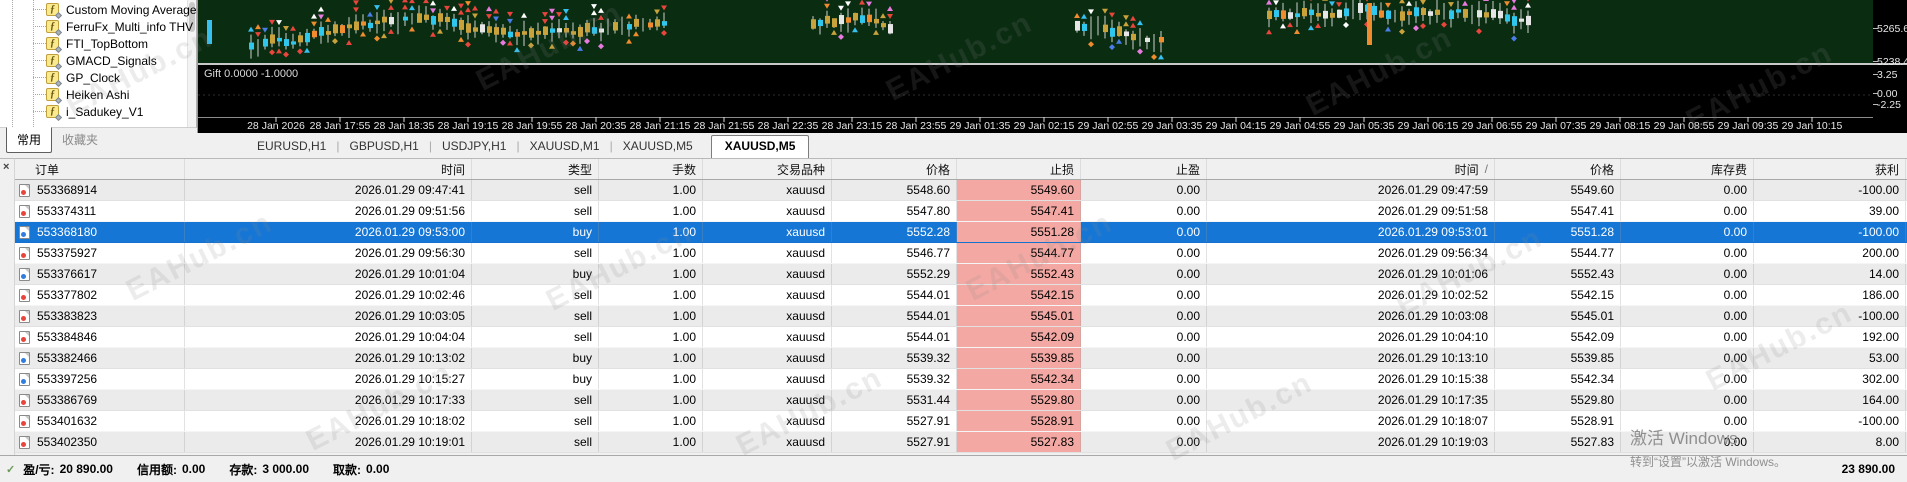 The image size is (1907, 482). I want to click on column-header-open-price: 价格, so click(894, 169).